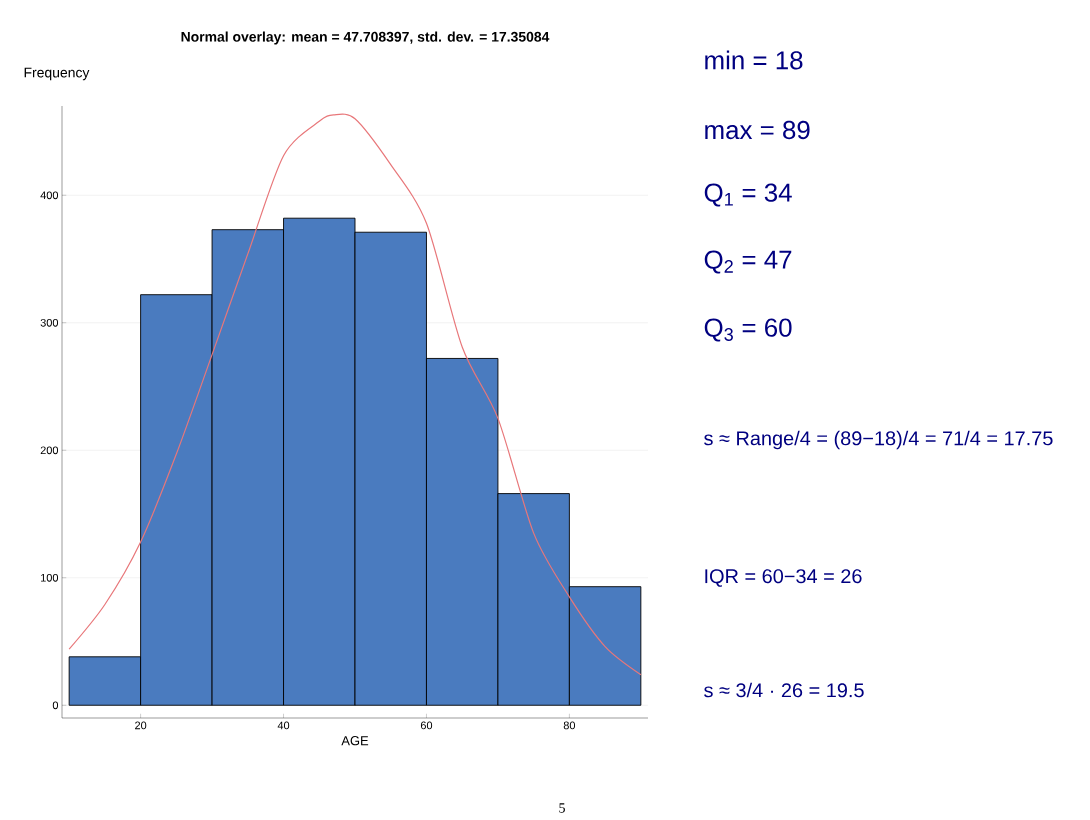  What do you see at coordinates (49, 322) in the screenshot?
I see `y-tick-label: 300` at bounding box center [49, 322].